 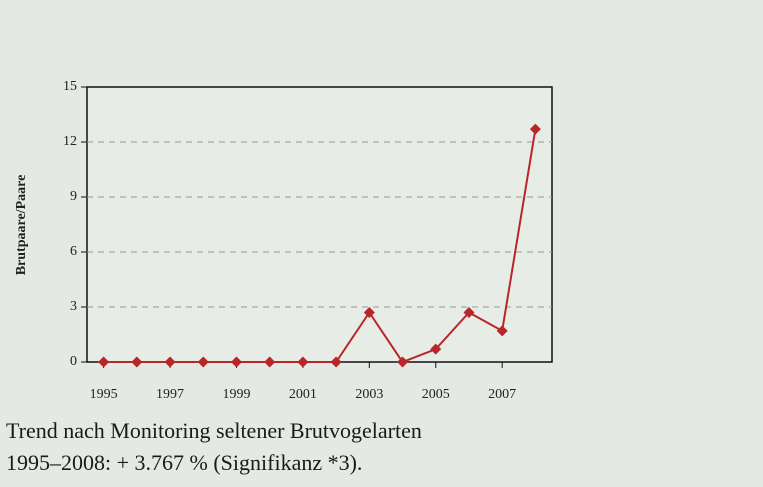 What do you see at coordinates (170, 394) in the screenshot?
I see `x-tick-label: 1997` at bounding box center [170, 394].